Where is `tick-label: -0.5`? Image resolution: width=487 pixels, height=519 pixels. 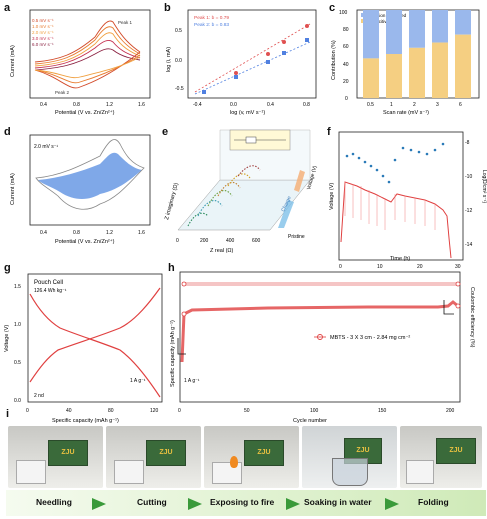 tick-label: -0.5 is located at coordinates (179, 89).